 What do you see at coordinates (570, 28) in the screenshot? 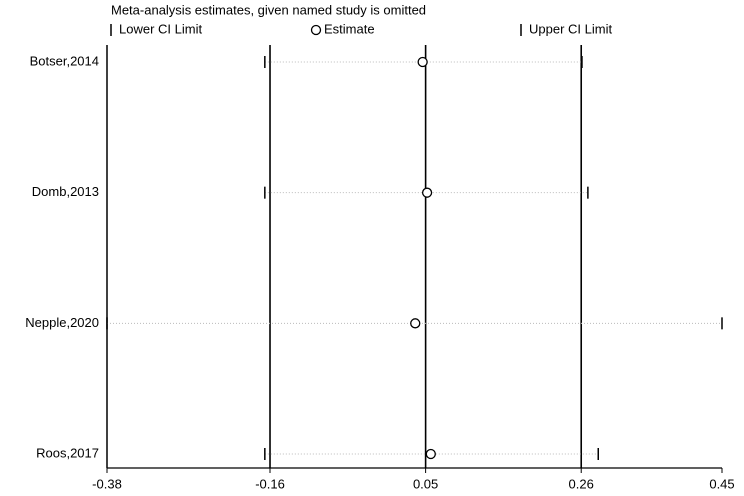
I see `legend-label: Upper CI Limit` at bounding box center [570, 28].